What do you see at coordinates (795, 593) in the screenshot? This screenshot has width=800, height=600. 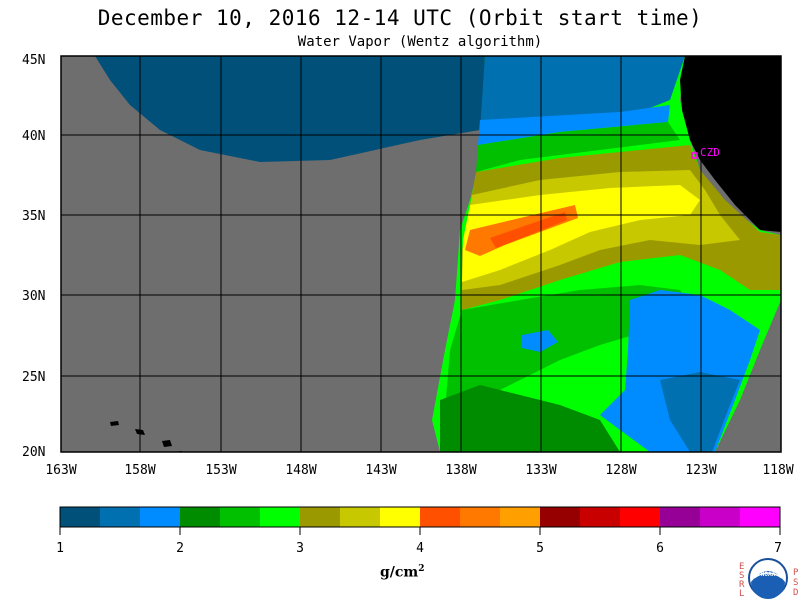 I see `logo-letter: D` at bounding box center [795, 593].